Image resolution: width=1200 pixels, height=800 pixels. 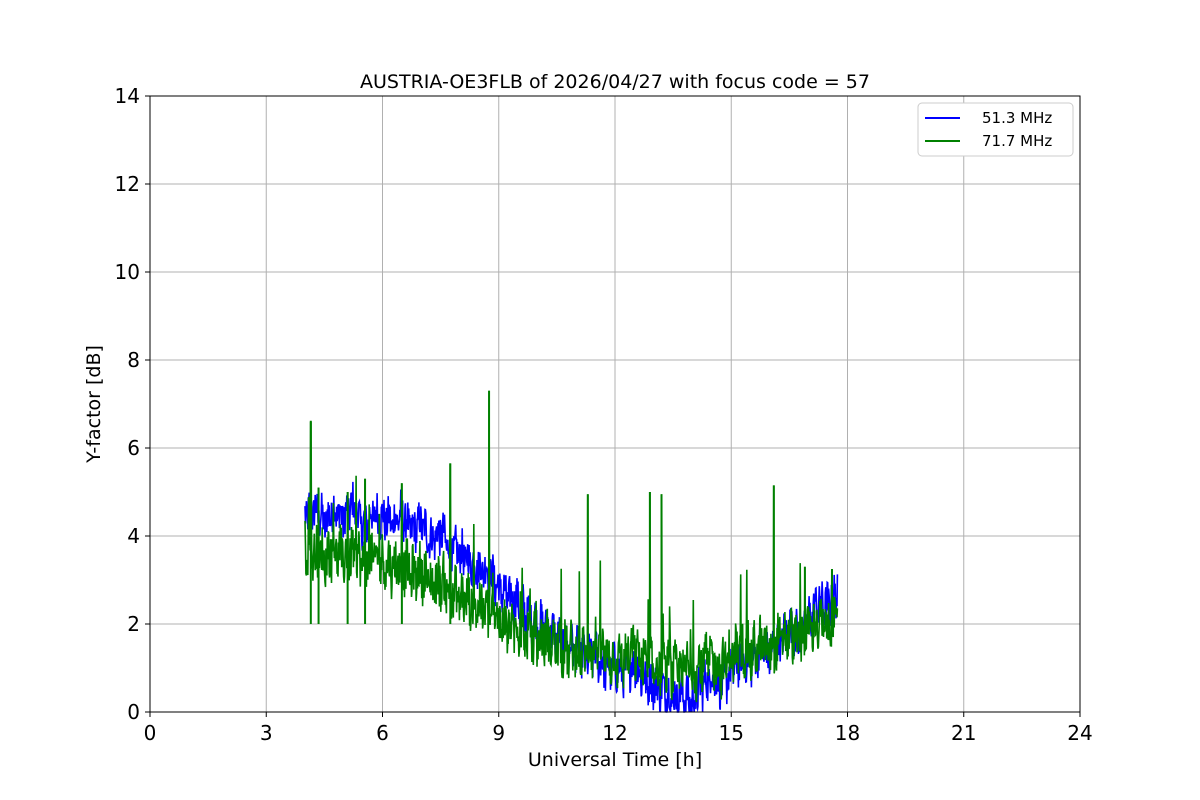 What do you see at coordinates (1017, 141) in the screenshot?
I see `legend-label-71-7: 71.7 MHz` at bounding box center [1017, 141].